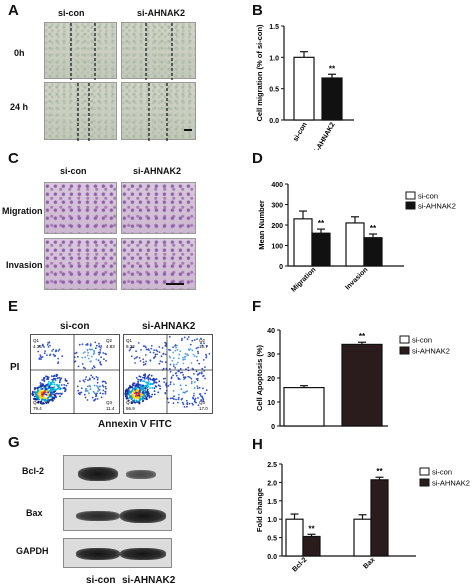 The height and width of the screenshot is (587, 474). Describe the element at coordinates (261, 225) in the screenshot. I see `y-axis-label: Mean Number` at that location.